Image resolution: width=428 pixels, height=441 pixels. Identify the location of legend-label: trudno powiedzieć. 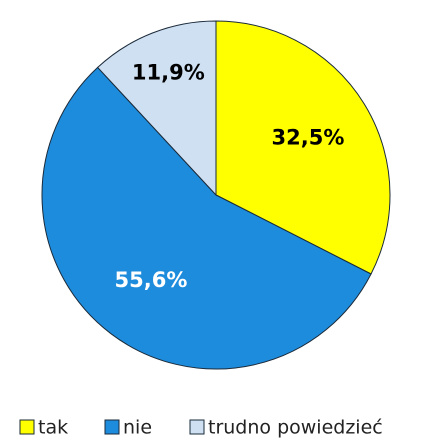
(295, 428).